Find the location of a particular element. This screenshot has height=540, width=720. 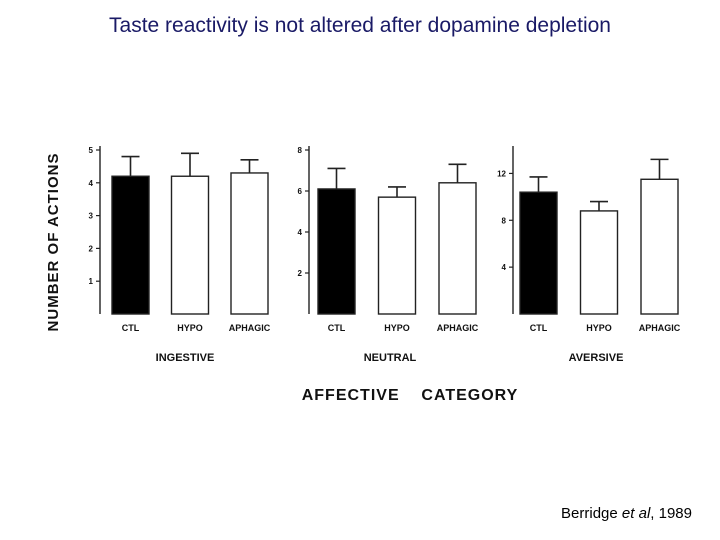

ingestive-y-tick-label: 2 is located at coordinates (91, 248).